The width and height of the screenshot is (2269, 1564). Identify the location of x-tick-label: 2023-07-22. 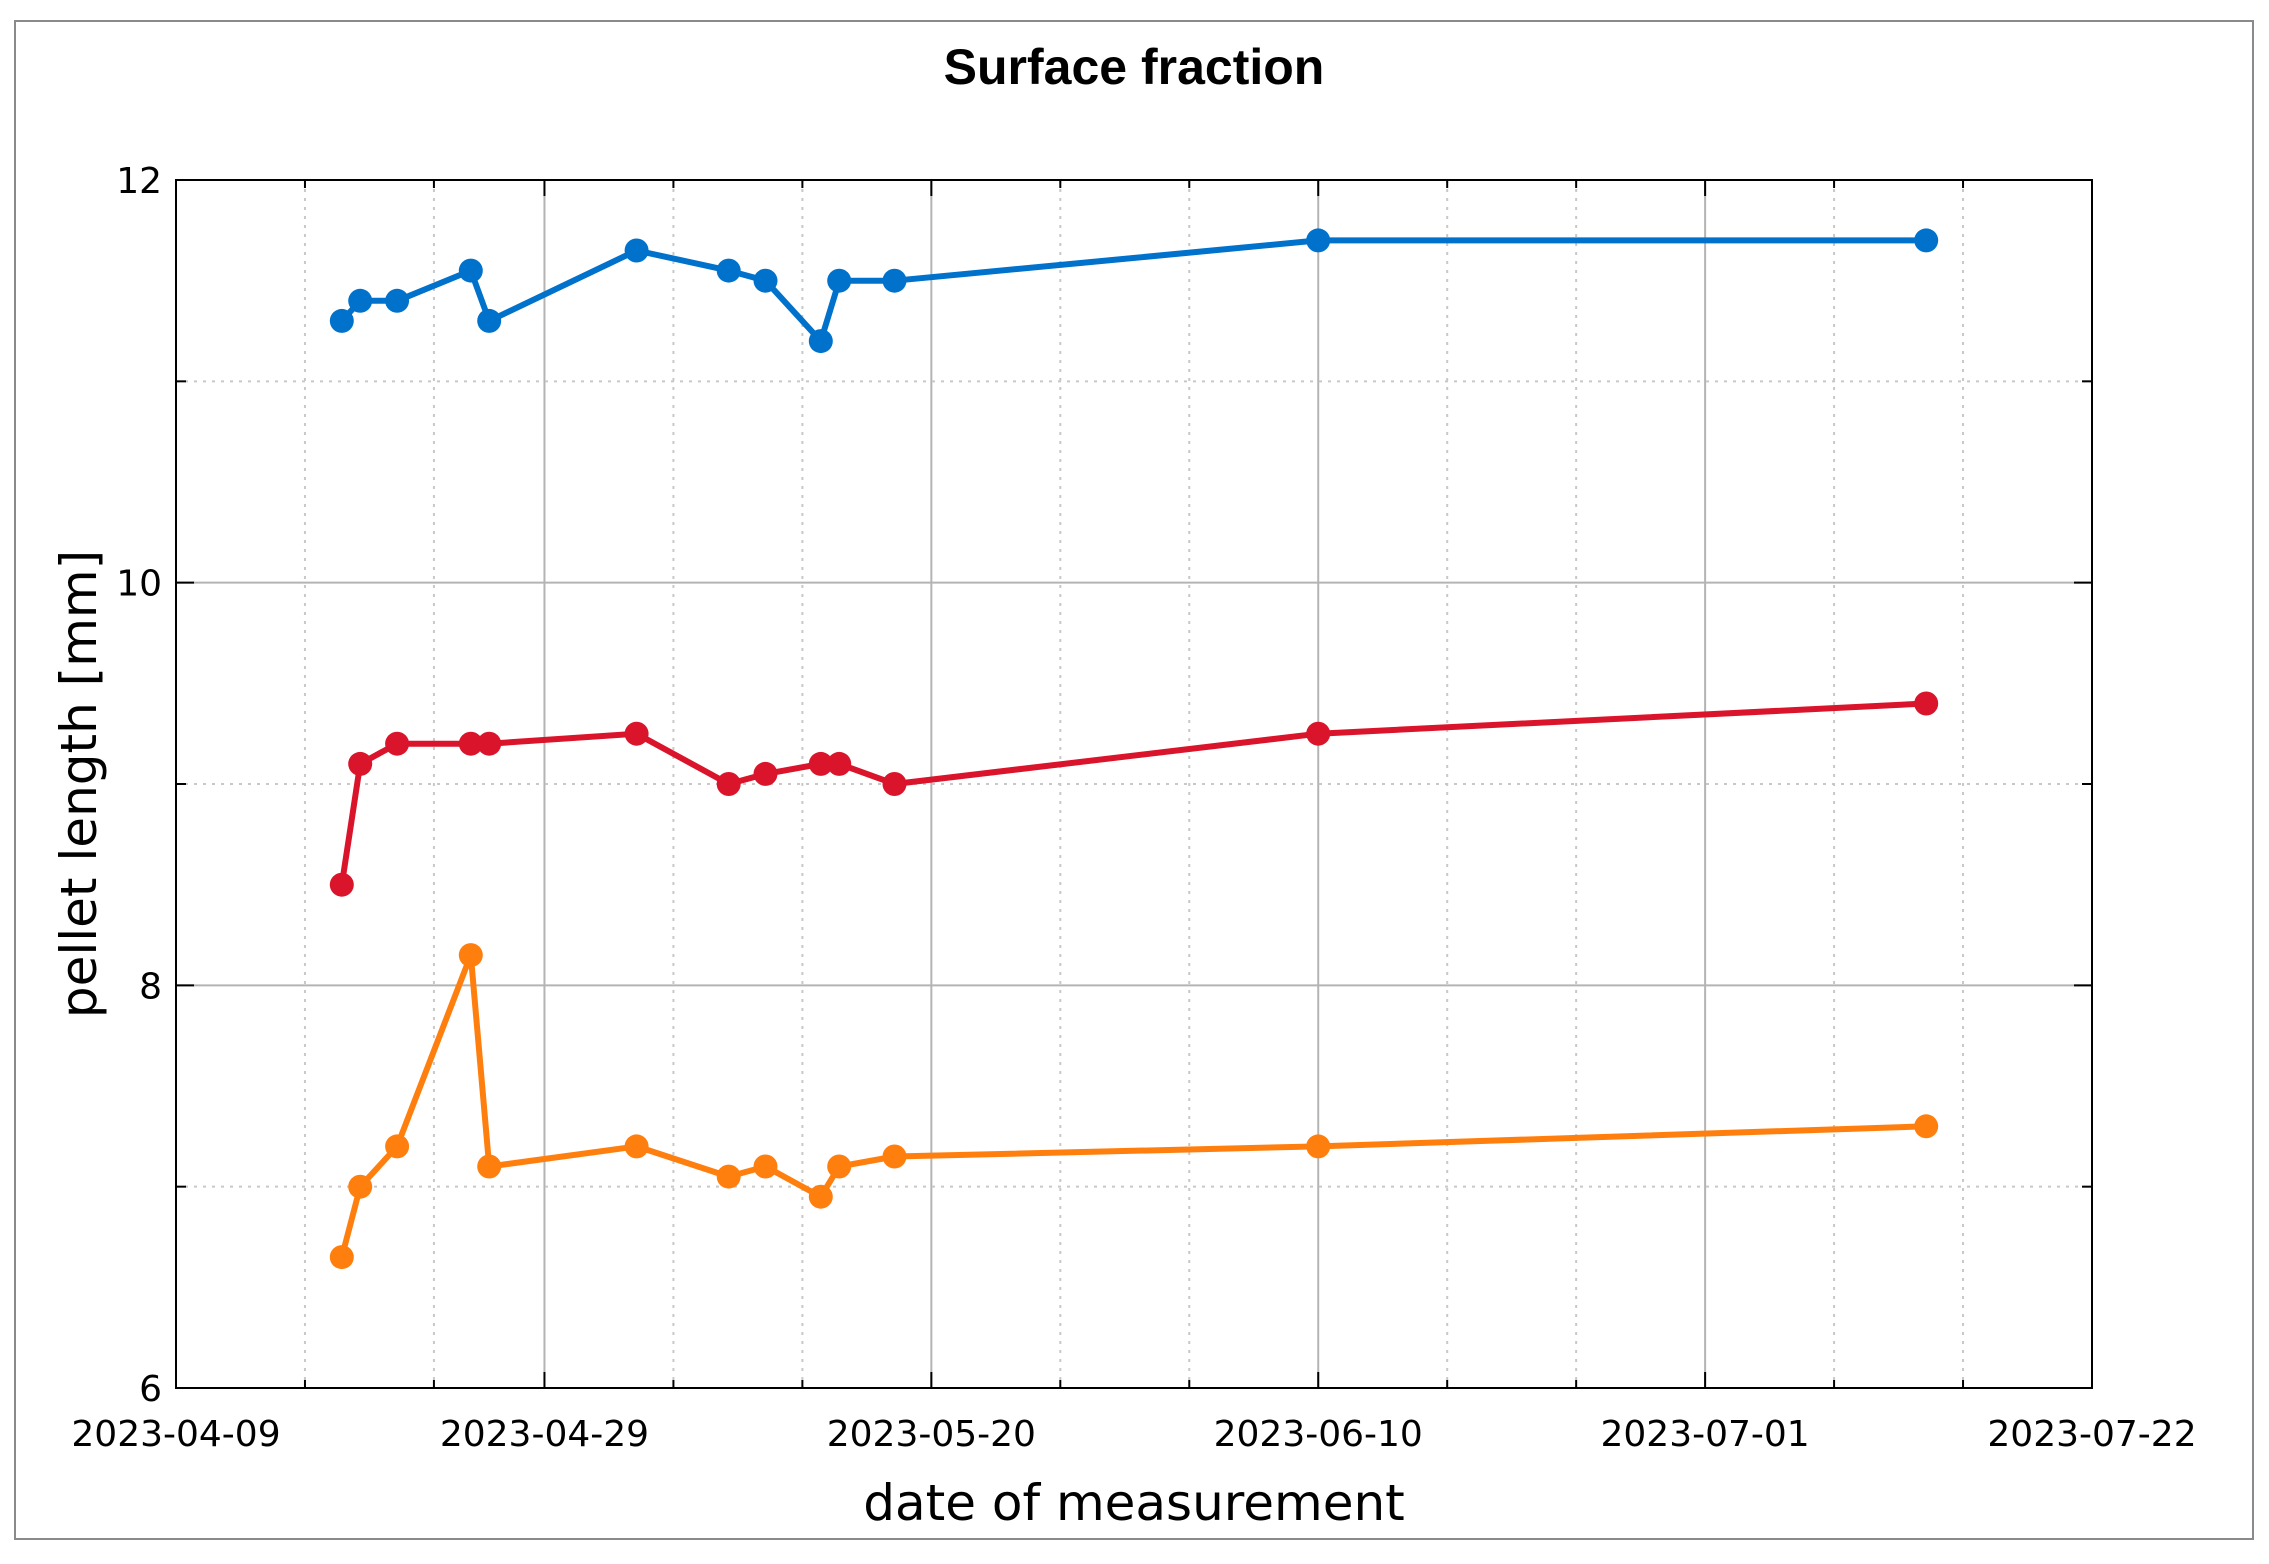
(2091, 1434).